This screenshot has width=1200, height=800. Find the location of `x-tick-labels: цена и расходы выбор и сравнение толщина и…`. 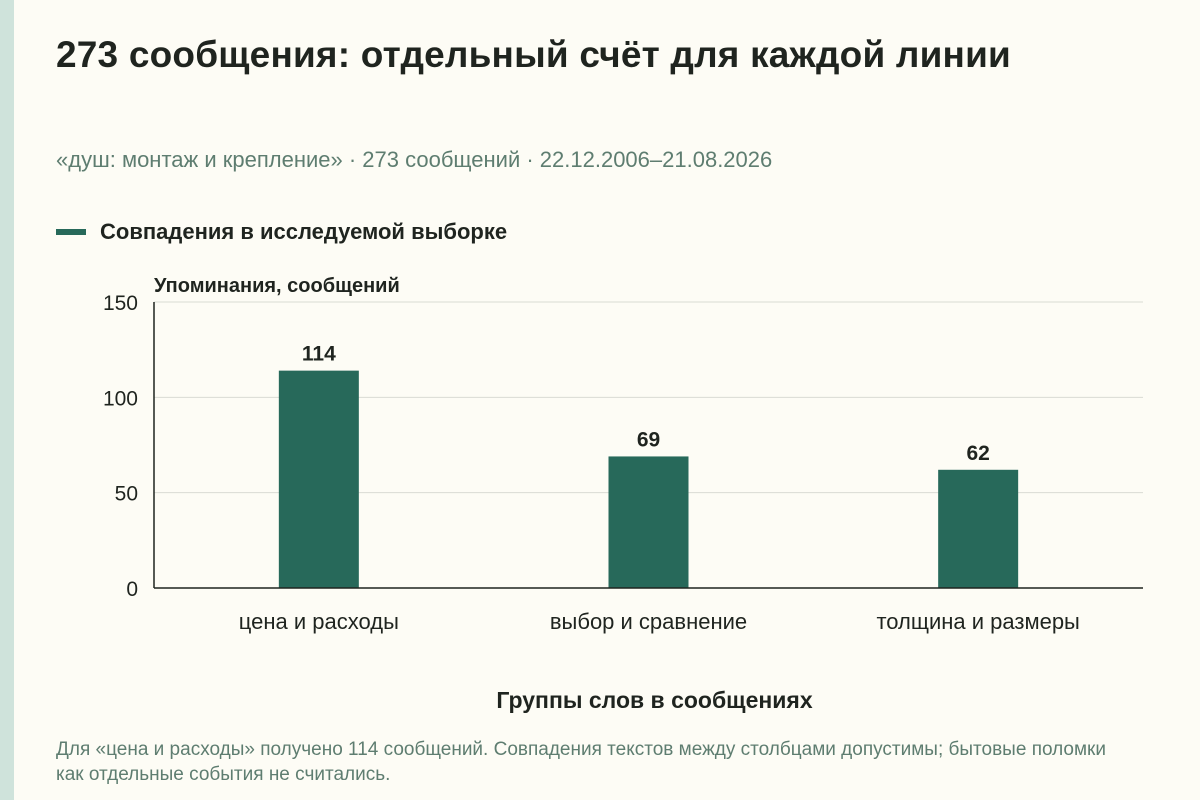

x-tick-labels: цена и расходы выбор и сравнение толщина и… is located at coordinates (659, 621).